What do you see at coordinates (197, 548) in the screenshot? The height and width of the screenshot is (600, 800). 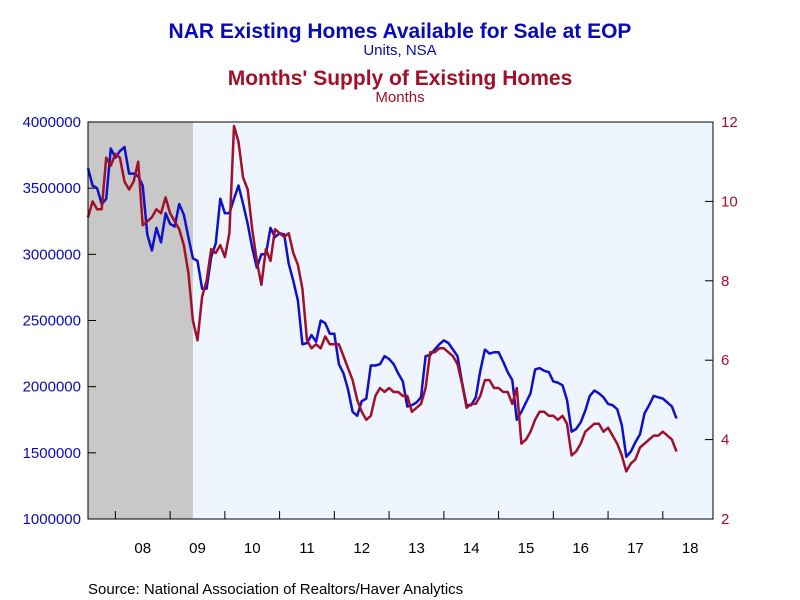 I see `x-tick-label: 09` at bounding box center [197, 548].